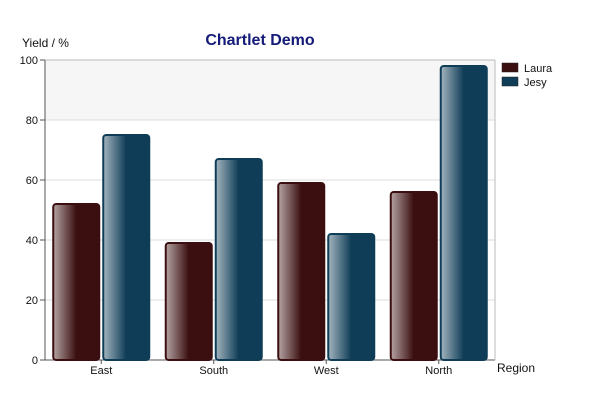  Describe the element at coordinates (326, 371) in the screenshot. I see `x-tick-label: West` at that location.